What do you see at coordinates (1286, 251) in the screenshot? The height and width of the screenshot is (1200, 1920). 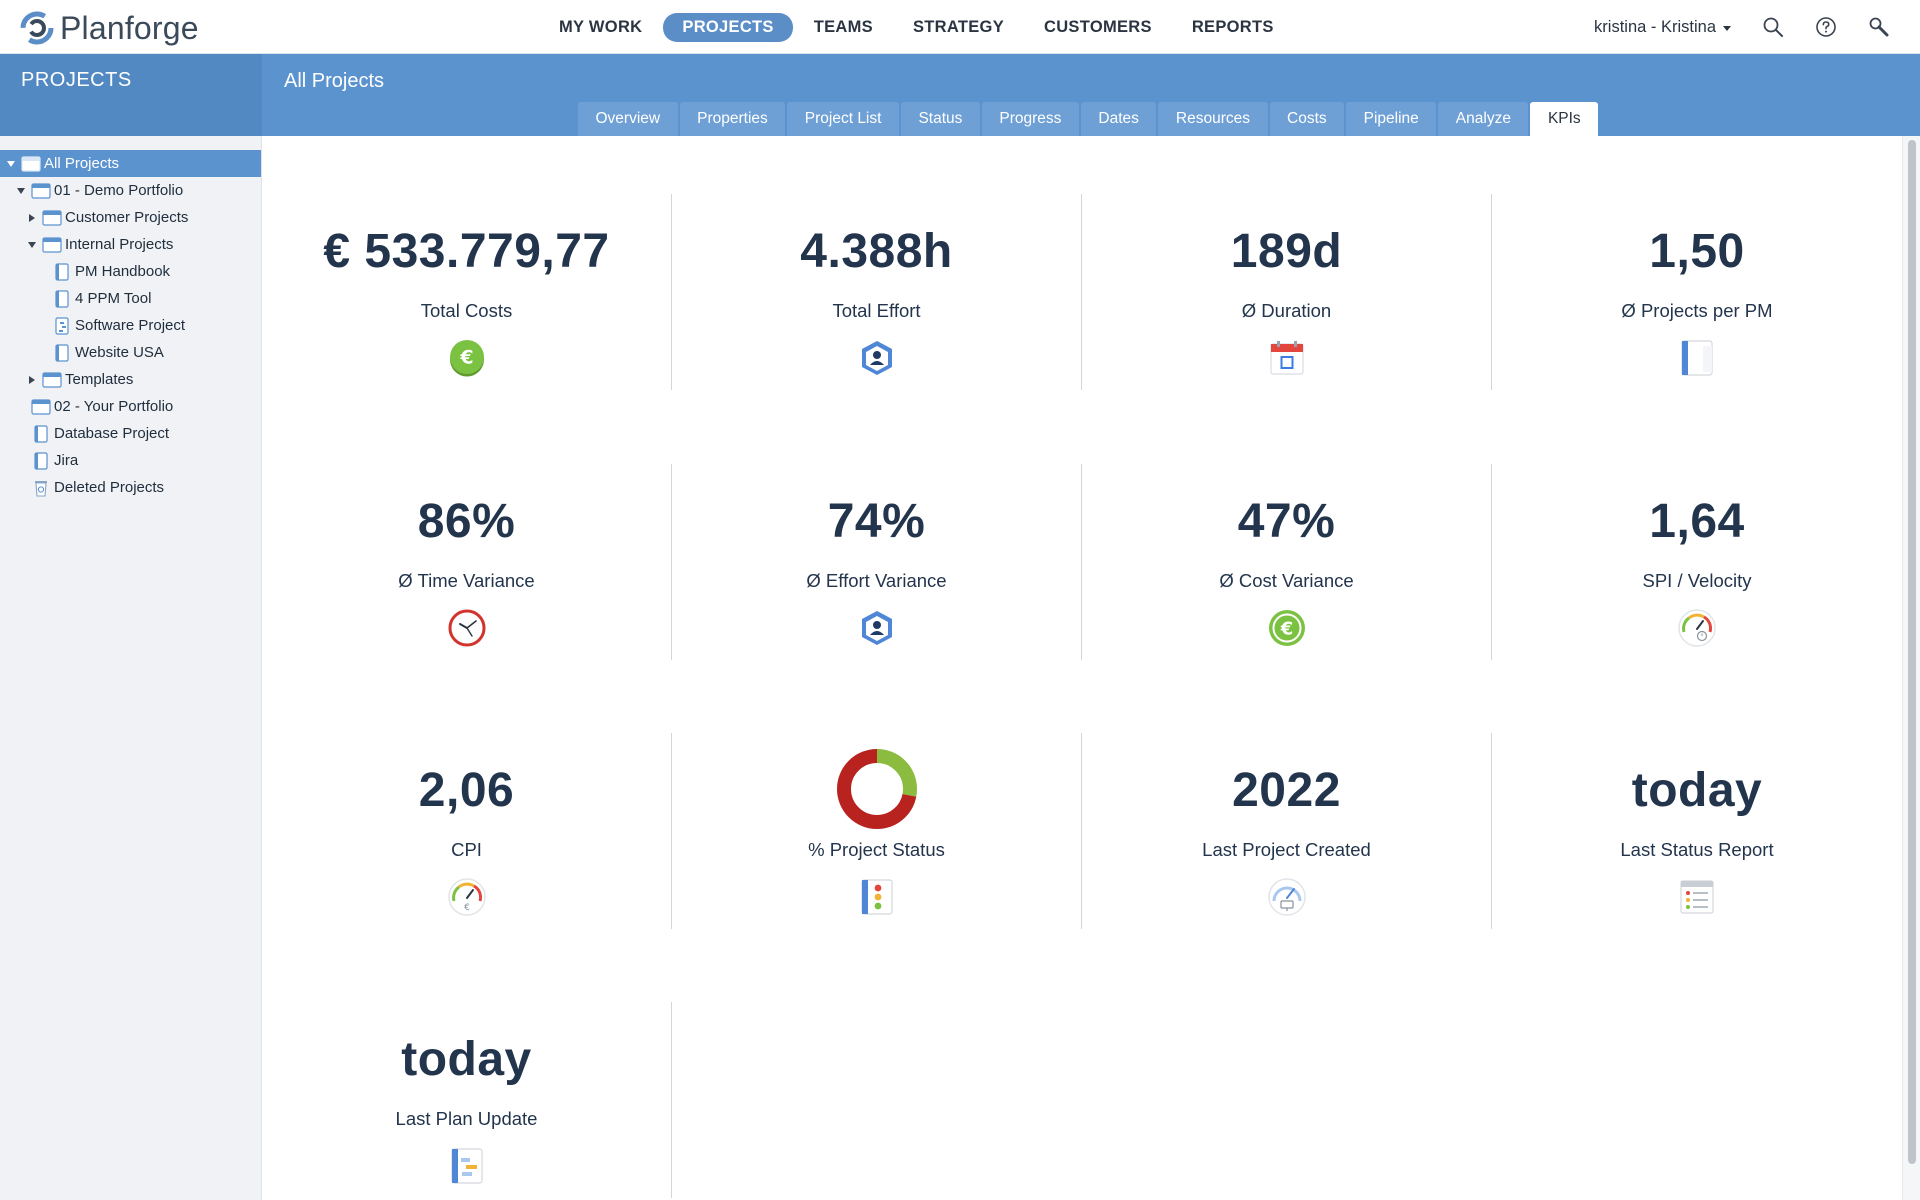 I see `kpi-value: 189d` at bounding box center [1286, 251].